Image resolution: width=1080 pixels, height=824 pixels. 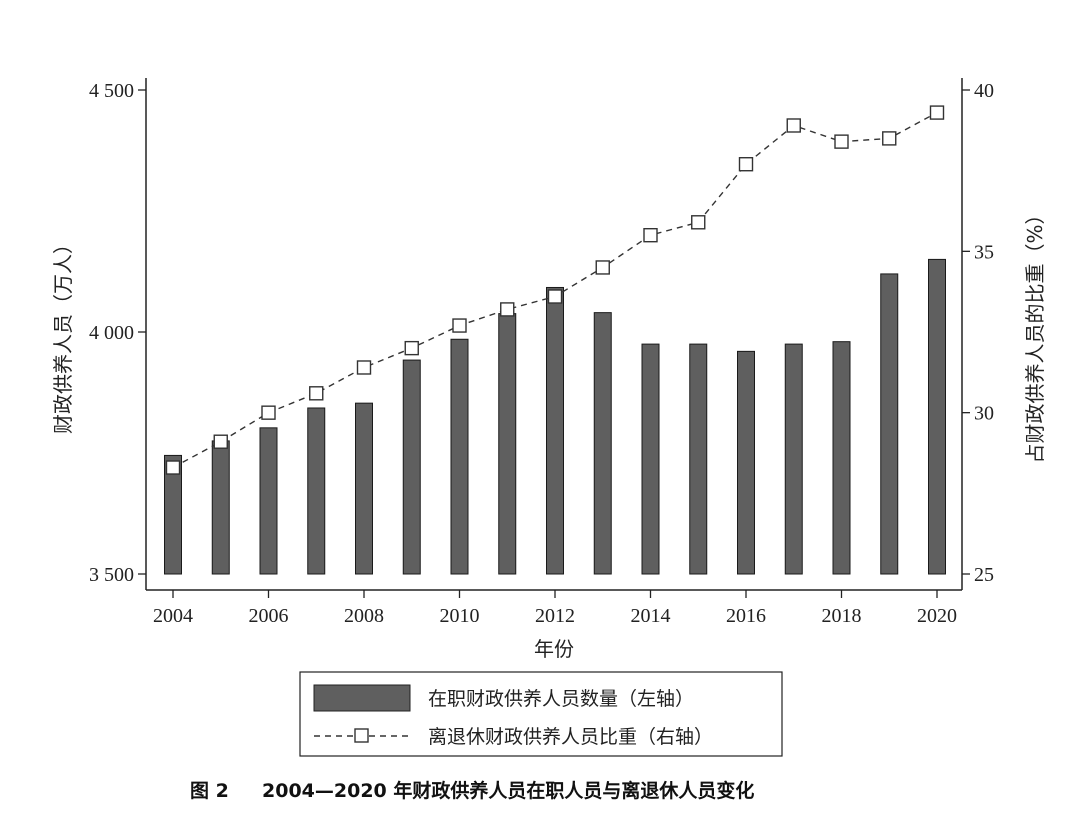 I want to click on bar-2019, so click(x=889, y=424).